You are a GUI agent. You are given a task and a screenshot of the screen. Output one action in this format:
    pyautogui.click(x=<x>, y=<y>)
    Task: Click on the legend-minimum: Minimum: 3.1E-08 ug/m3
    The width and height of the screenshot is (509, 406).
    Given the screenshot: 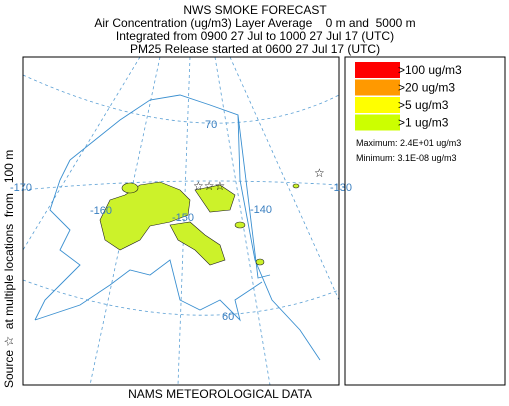 What is the action you would take?
    pyautogui.click(x=406, y=158)
    